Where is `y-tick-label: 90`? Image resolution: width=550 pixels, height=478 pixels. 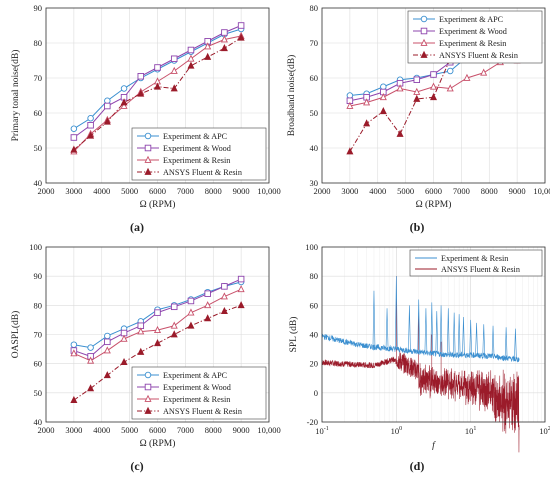
y-tick-label: 90 is located at coordinates (38, 8).